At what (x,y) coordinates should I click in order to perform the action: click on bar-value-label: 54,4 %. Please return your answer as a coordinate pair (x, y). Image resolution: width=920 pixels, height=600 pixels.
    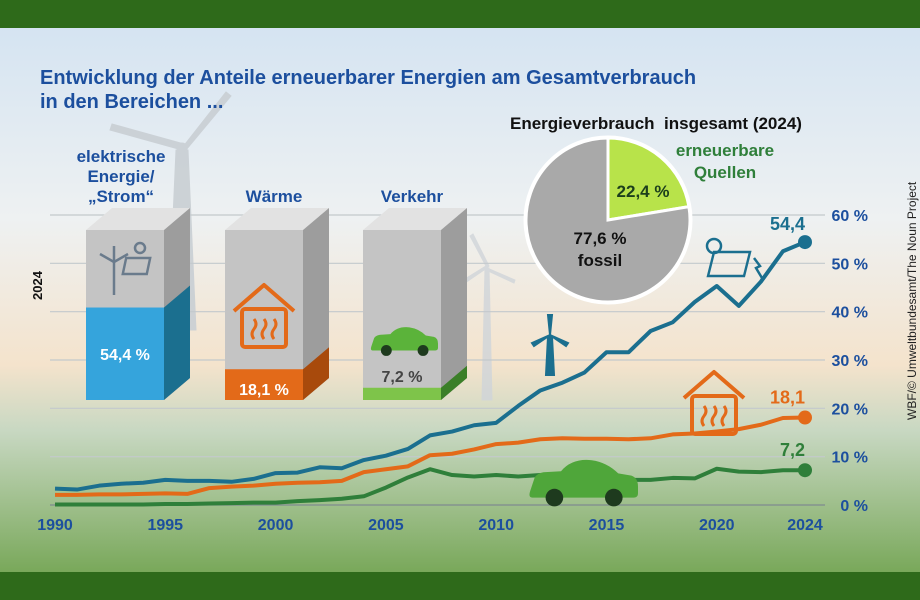
    Looking at the image, I should click on (125, 355).